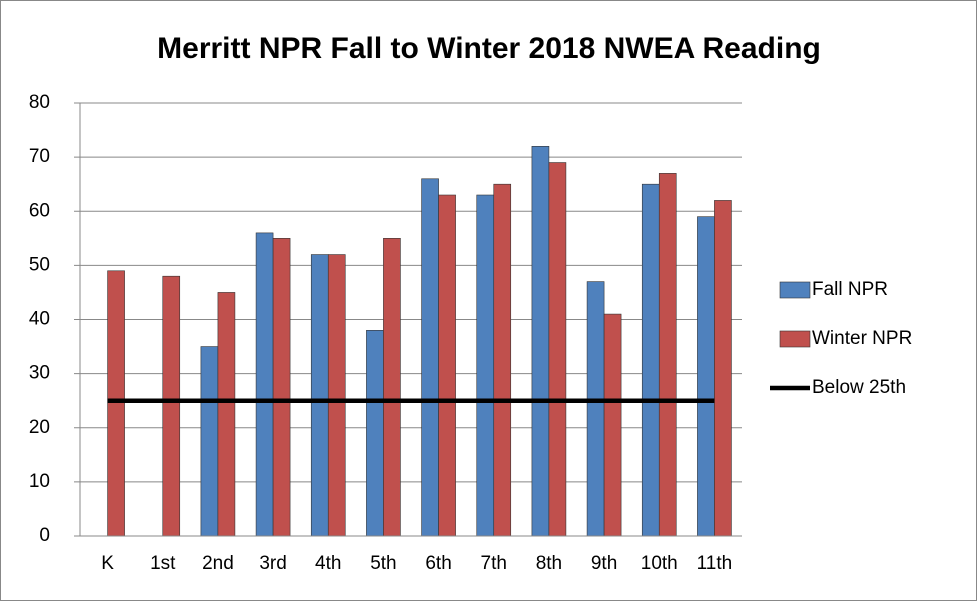 This screenshot has height=601, width=978. I want to click on y-tick-label: 20, so click(39, 427).